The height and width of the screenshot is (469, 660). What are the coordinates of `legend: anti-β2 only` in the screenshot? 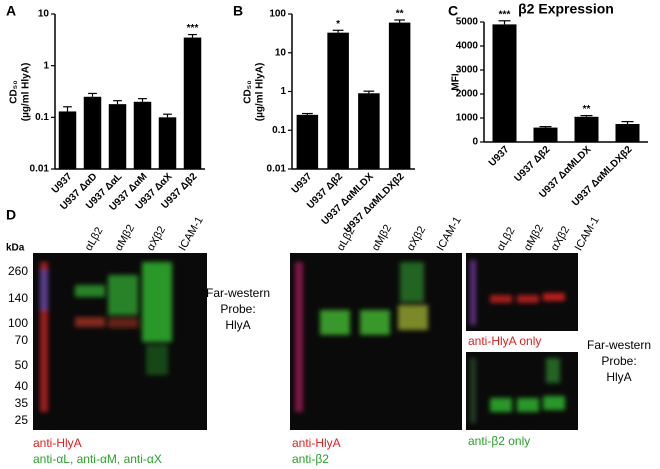 It's located at (499, 441).